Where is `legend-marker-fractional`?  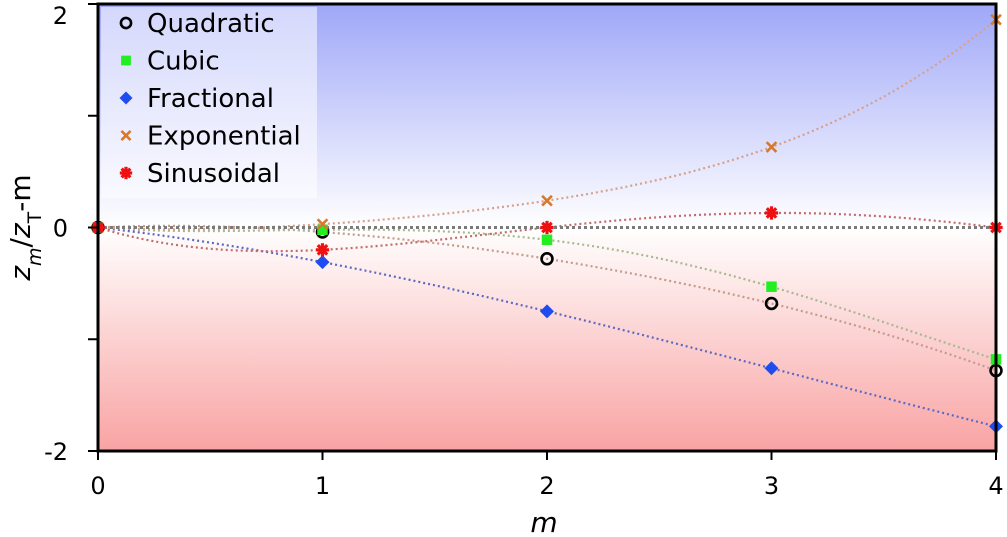
legend-marker-fractional is located at coordinates (126, 98).